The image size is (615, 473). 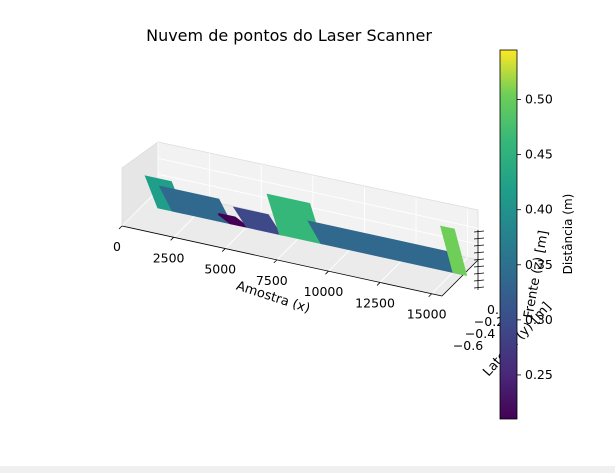 What do you see at coordinates (117, 246) in the screenshot?
I see `x-tick-label: 0` at bounding box center [117, 246].